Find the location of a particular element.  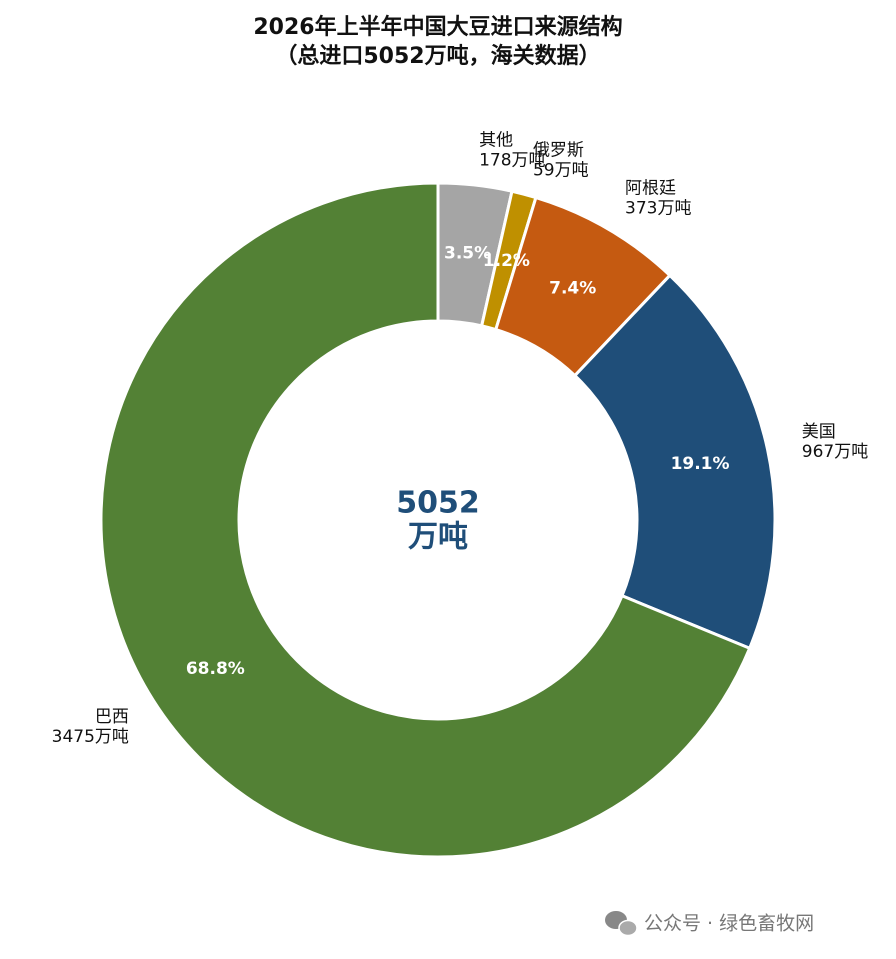

category-label: 巴西 is located at coordinates (112, 717).